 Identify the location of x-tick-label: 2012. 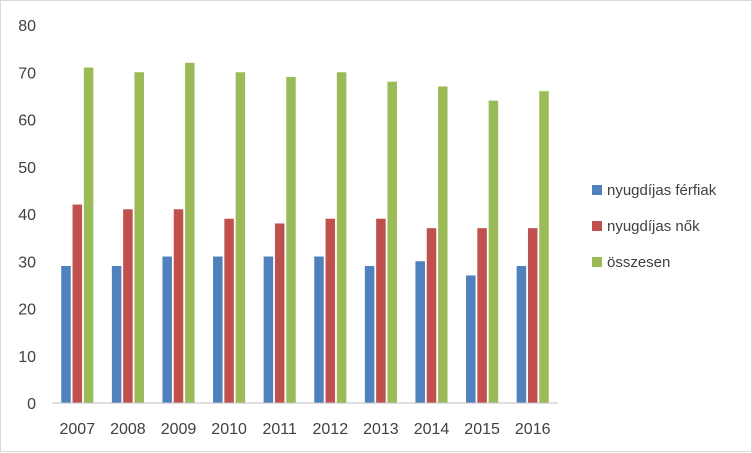
(331, 429).